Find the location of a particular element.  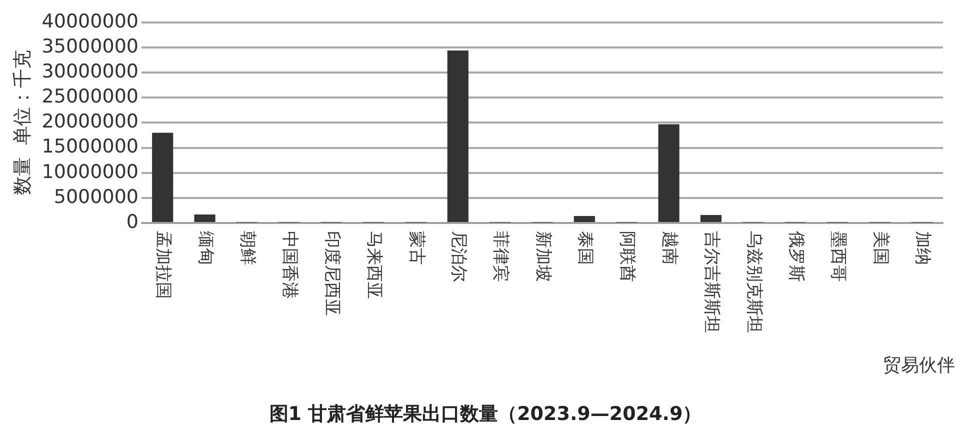

x-tick-label: 越南 is located at coordinates (669, 248).